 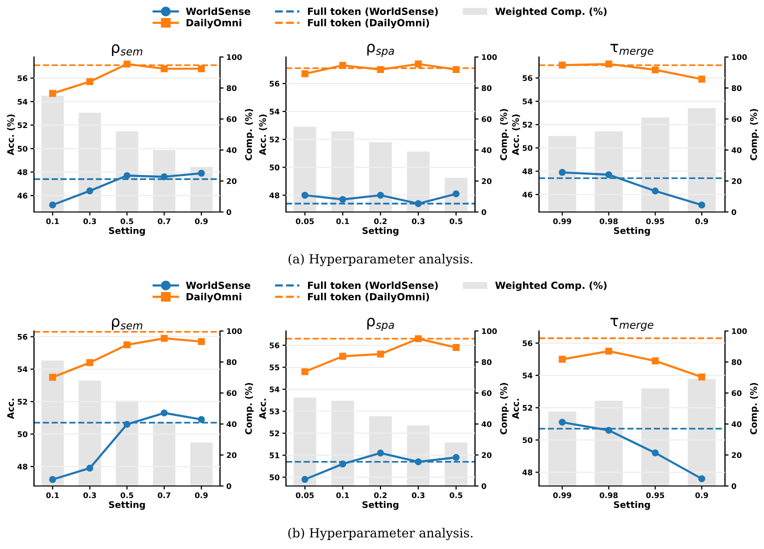 I want to click on text: (b) Hyperparameter analysis., so click(x=380, y=534).